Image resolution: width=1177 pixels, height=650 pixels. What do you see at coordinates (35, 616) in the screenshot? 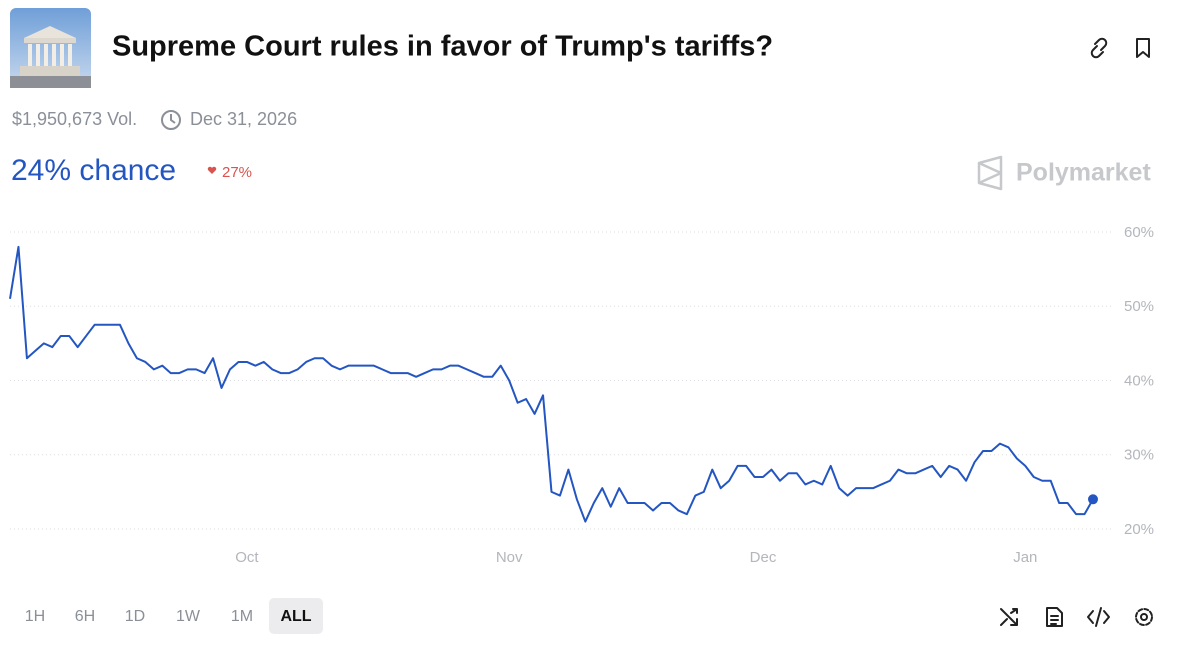
I see `time-button: 1H` at bounding box center [35, 616].